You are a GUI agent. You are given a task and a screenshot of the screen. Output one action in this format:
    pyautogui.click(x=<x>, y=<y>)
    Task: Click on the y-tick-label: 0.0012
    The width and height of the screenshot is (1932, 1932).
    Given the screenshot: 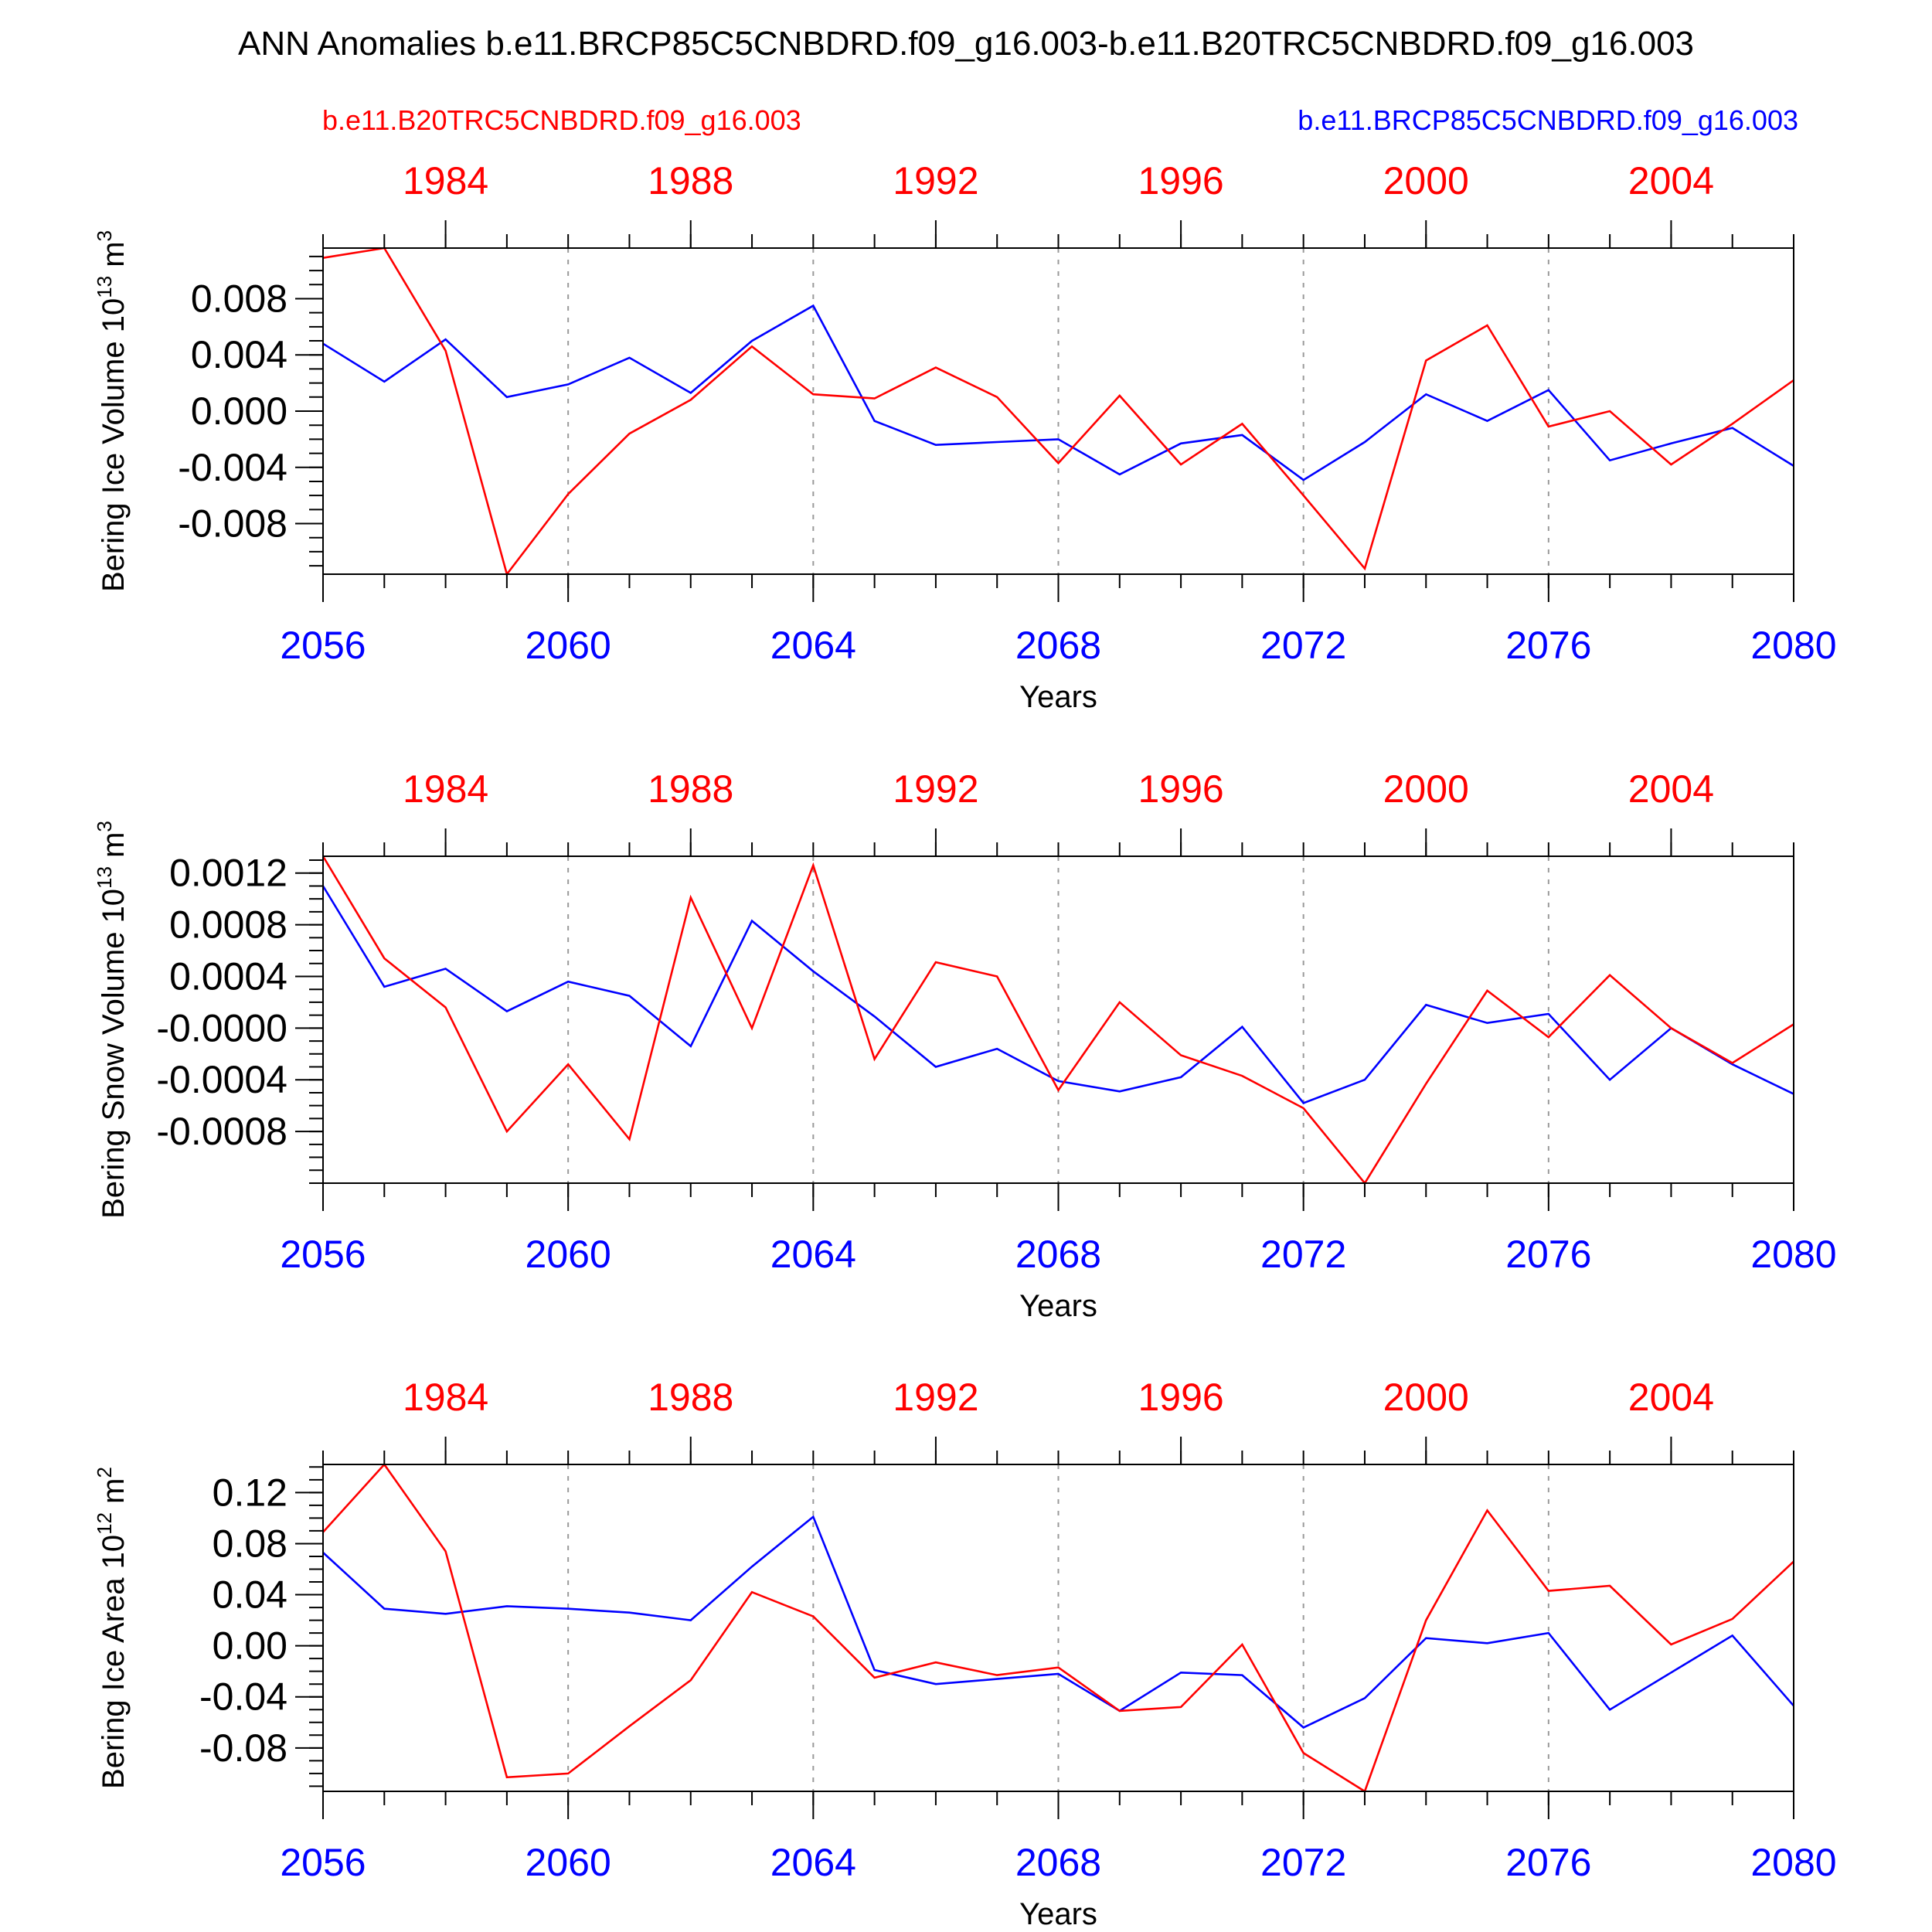 What is the action you would take?
    pyautogui.click(x=228, y=873)
    